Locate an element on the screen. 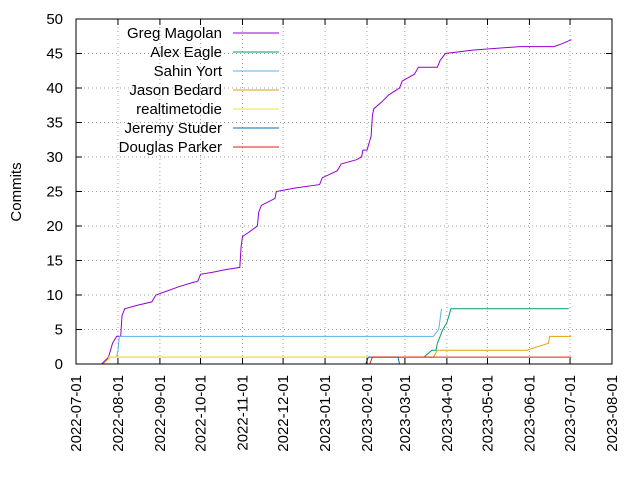 The width and height of the screenshot is (640, 480). x-tick-label: 2023-02-01 is located at coordinates (367, 413).